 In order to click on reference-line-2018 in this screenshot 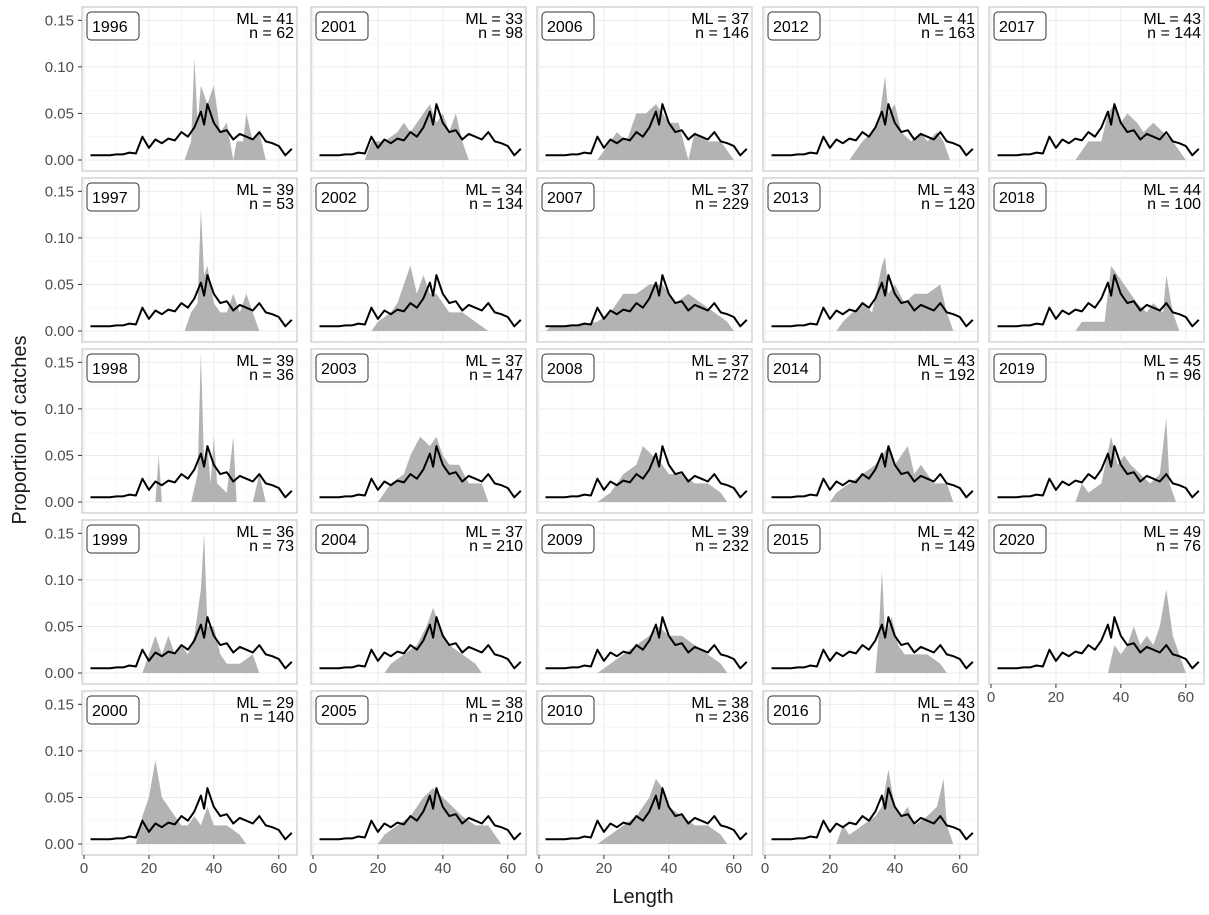, I will do `click(1098, 301)`.